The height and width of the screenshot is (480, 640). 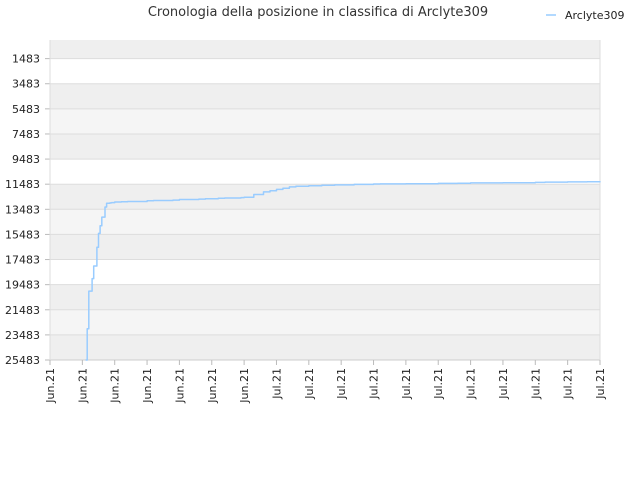 I want to click on y-tick-label: 11483, so click(x=22, y=184).